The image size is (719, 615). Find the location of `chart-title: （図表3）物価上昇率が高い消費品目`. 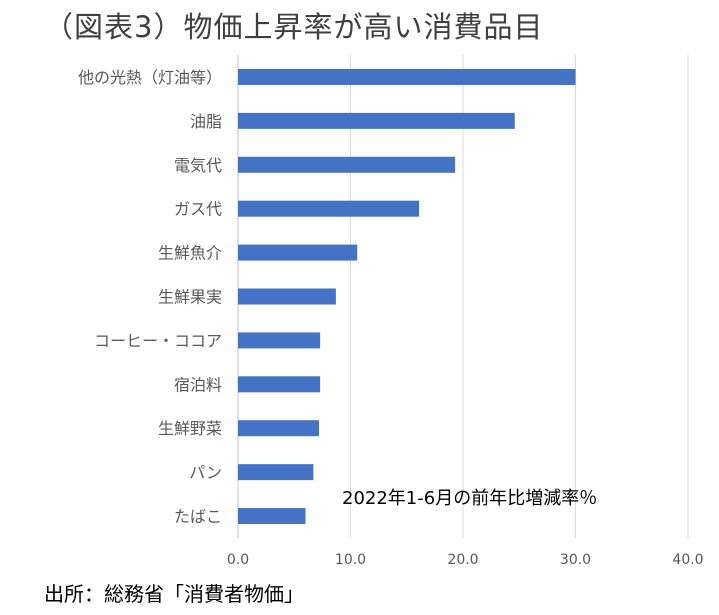

chart-title: （図表3）物価上昇率が高い消費品目 is located at coordinates (294, 27).